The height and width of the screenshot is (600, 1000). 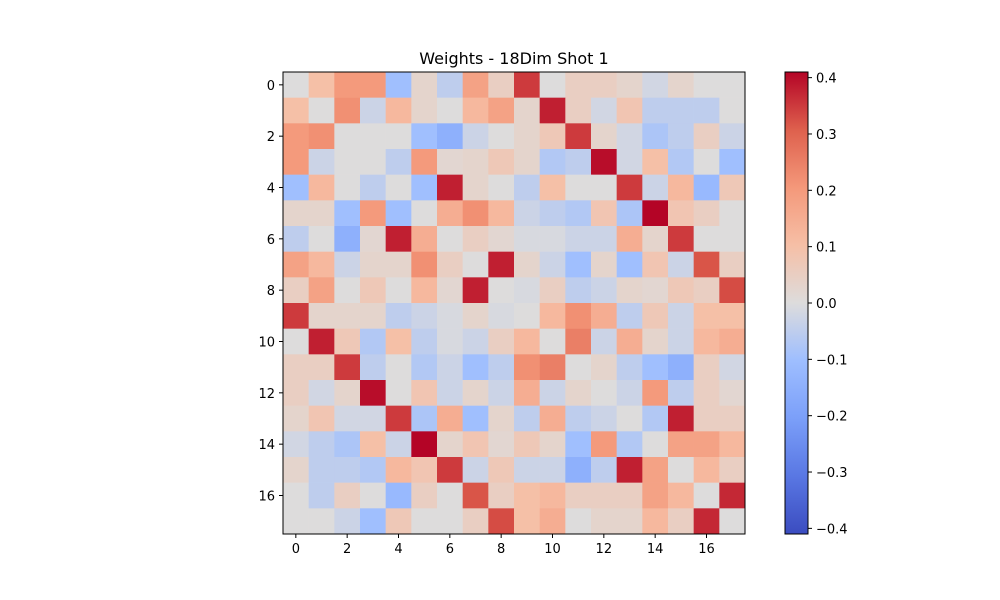 What do you see at coordinates (266, 394) in the screenshot?
I see `y-tick-label: 12` at bounding box center [266, 394].